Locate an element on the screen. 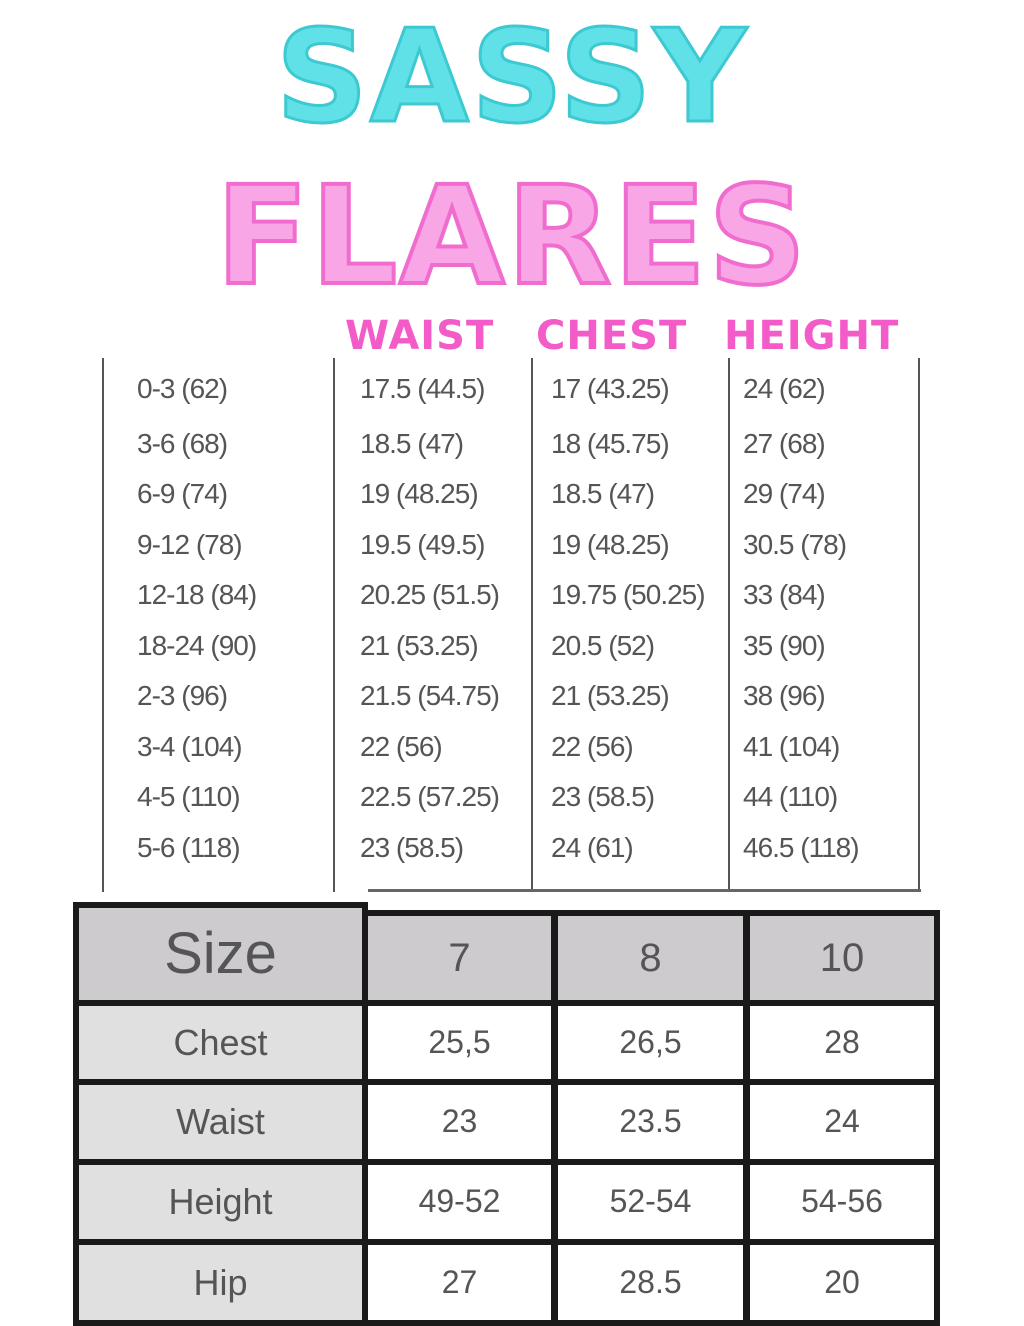 This screenshot has height=1326, width=1024. row-label: Height is located at coordinates (220, 1202).